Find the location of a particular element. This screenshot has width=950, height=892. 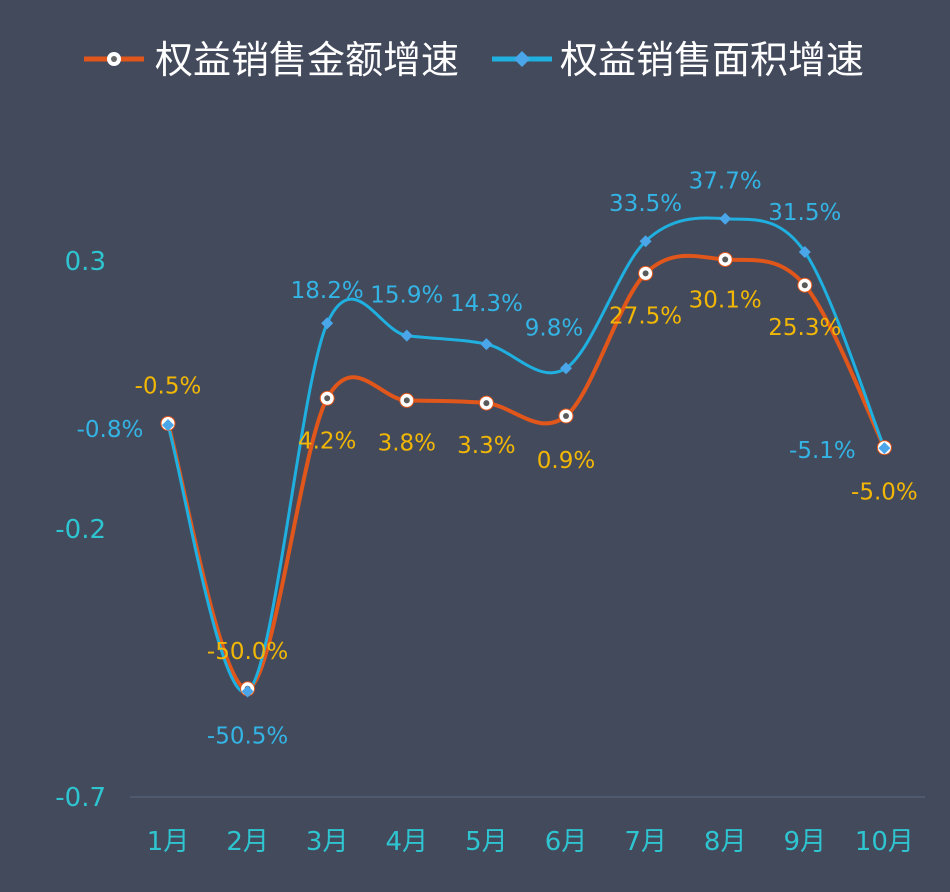

data-label: 15.9% is located at coordinates (406, 296).